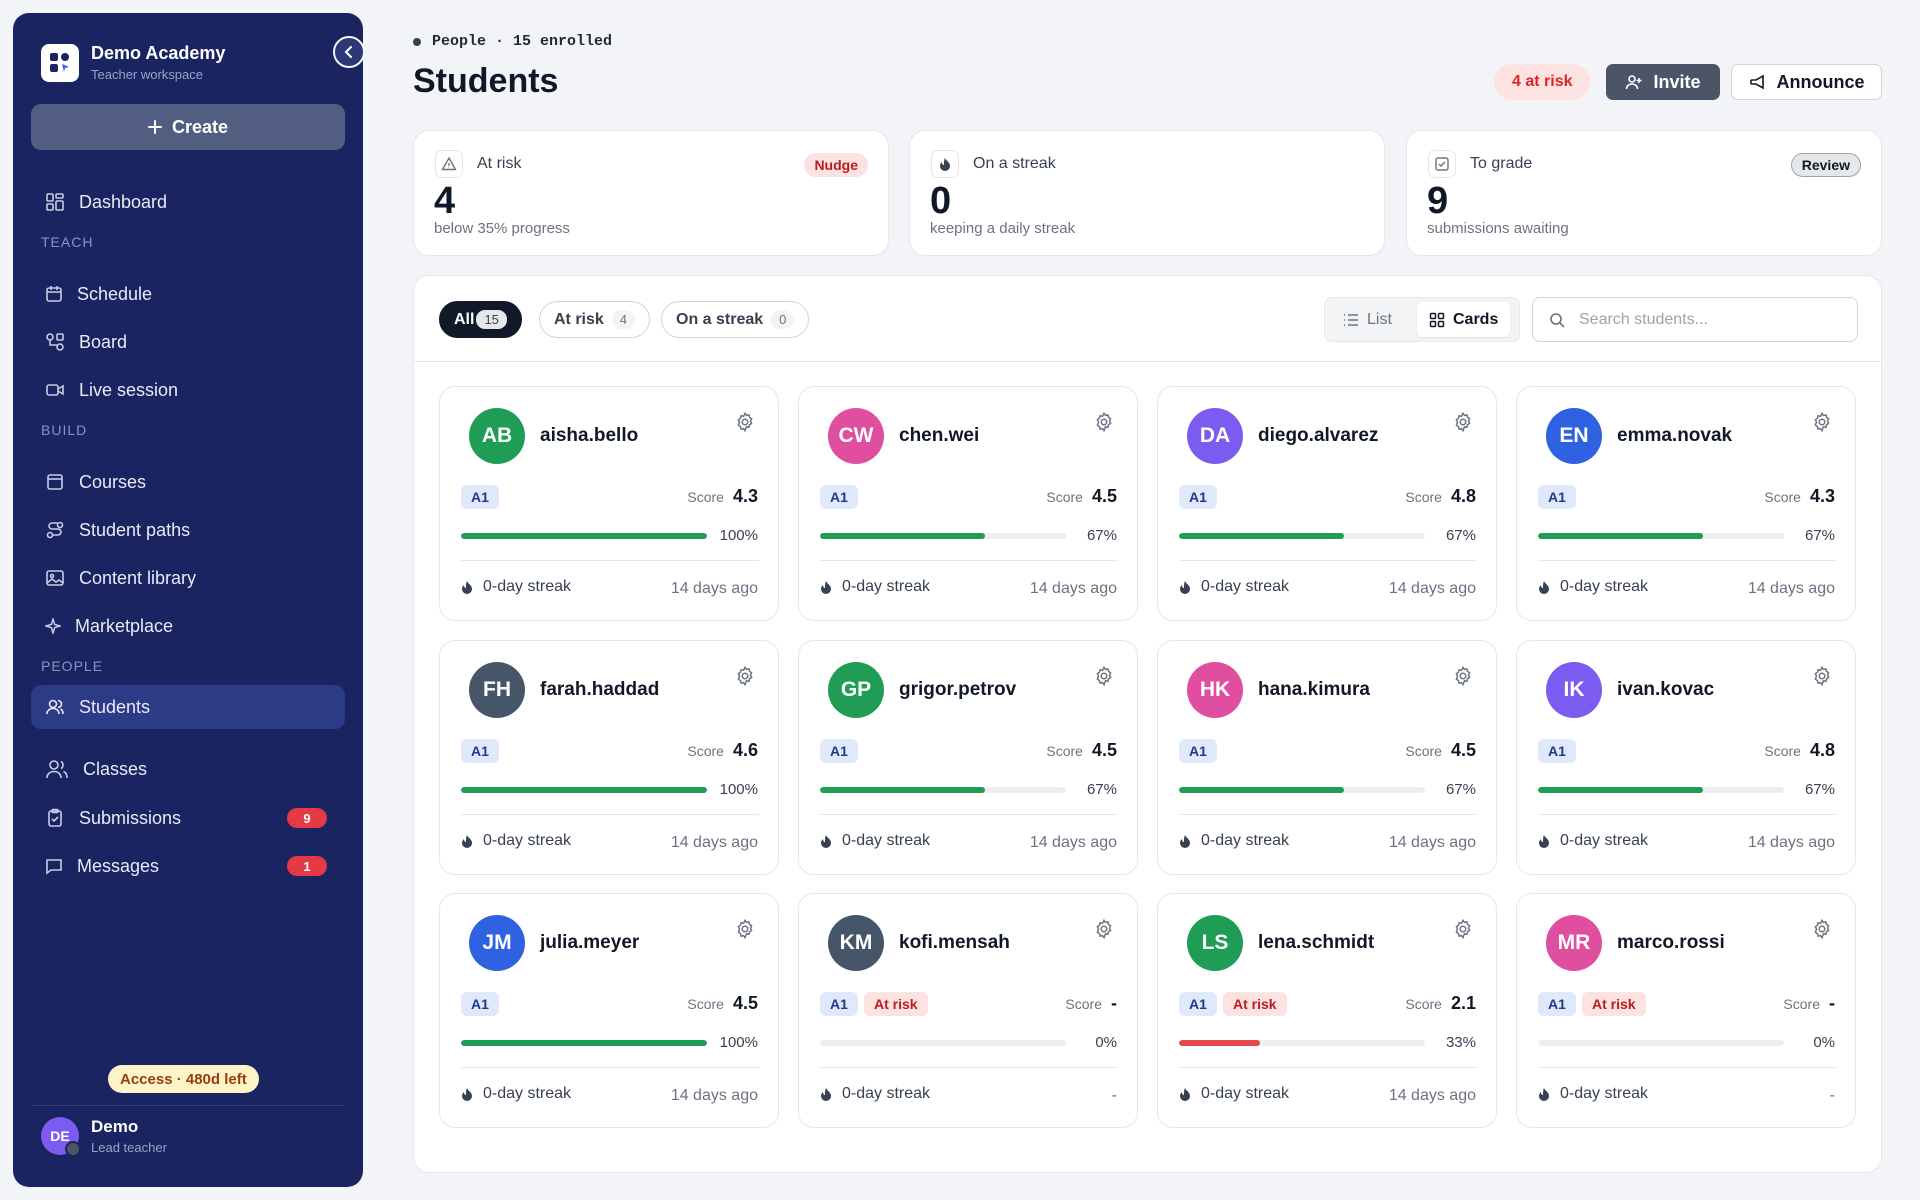  What do you see at coordinates (1114, 1095) in the screenshot?
I see `last-active: -` at bounding box center [1114, 1095].